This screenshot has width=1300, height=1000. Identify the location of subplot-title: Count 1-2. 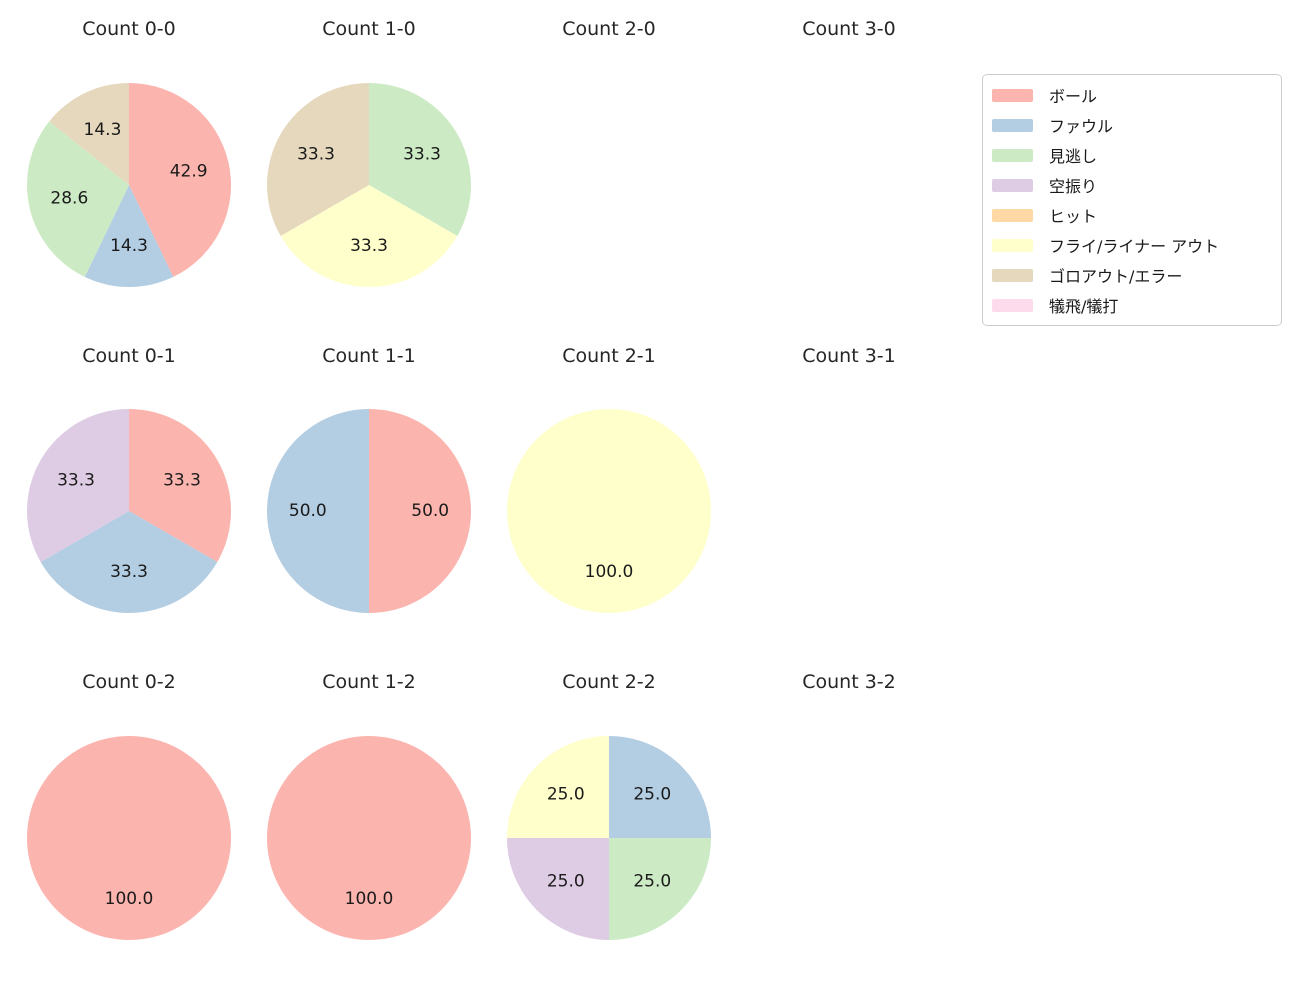
(369, 682).